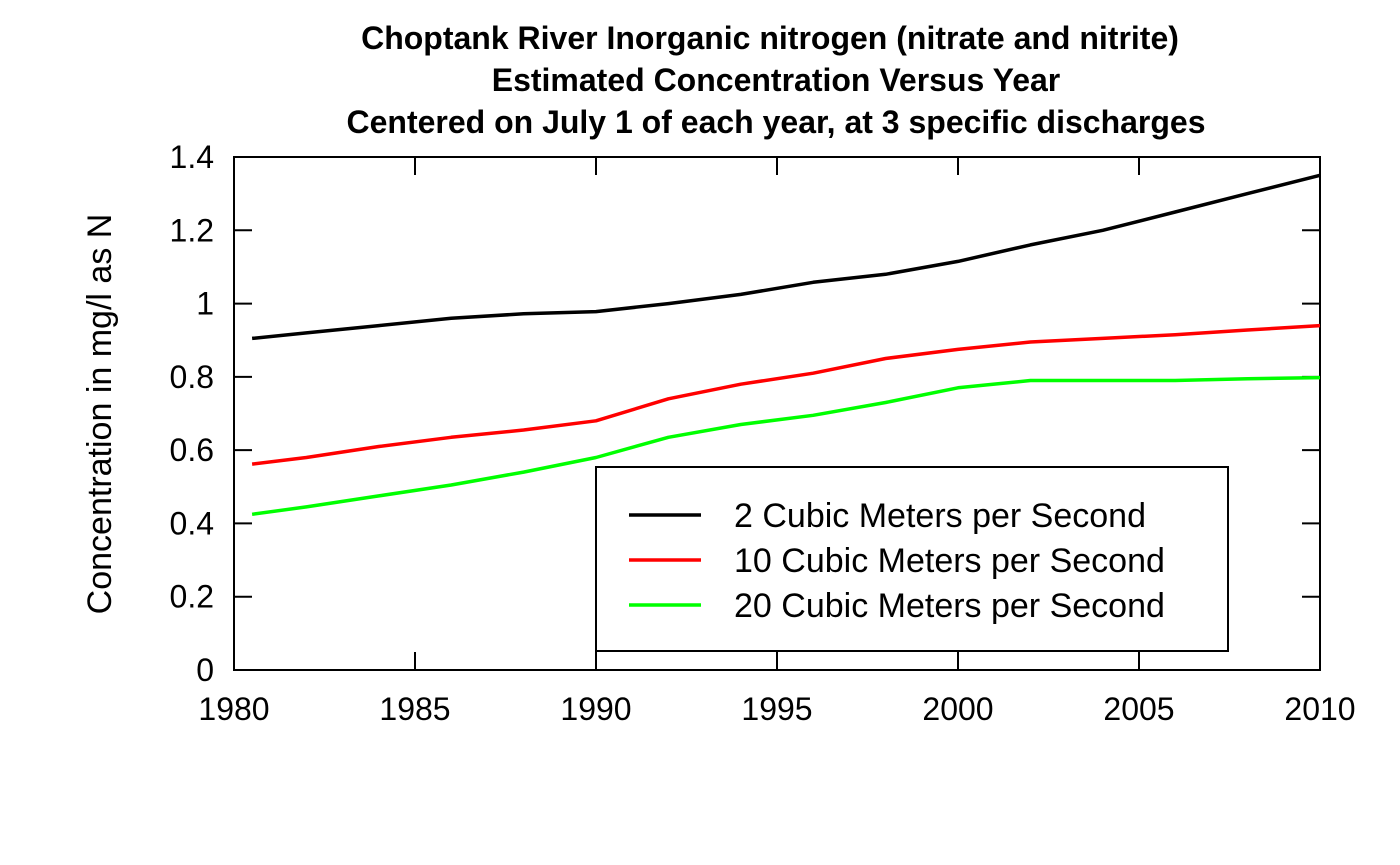  What do you see at coordinates (776, 80) in the screenshot?
I see `chart-title-line-2: Estimated Concentration Versus Year` at bounding box center [776, 80].